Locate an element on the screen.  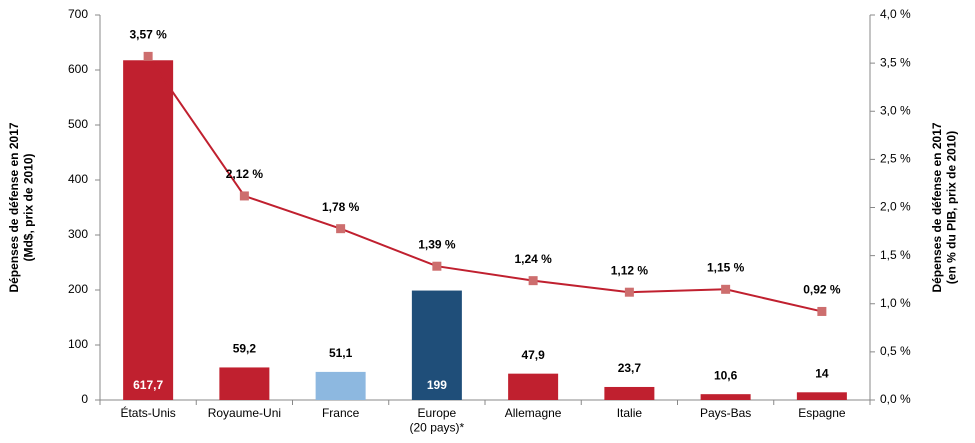
x-tick-label: France is located at coordinates (341, 413).